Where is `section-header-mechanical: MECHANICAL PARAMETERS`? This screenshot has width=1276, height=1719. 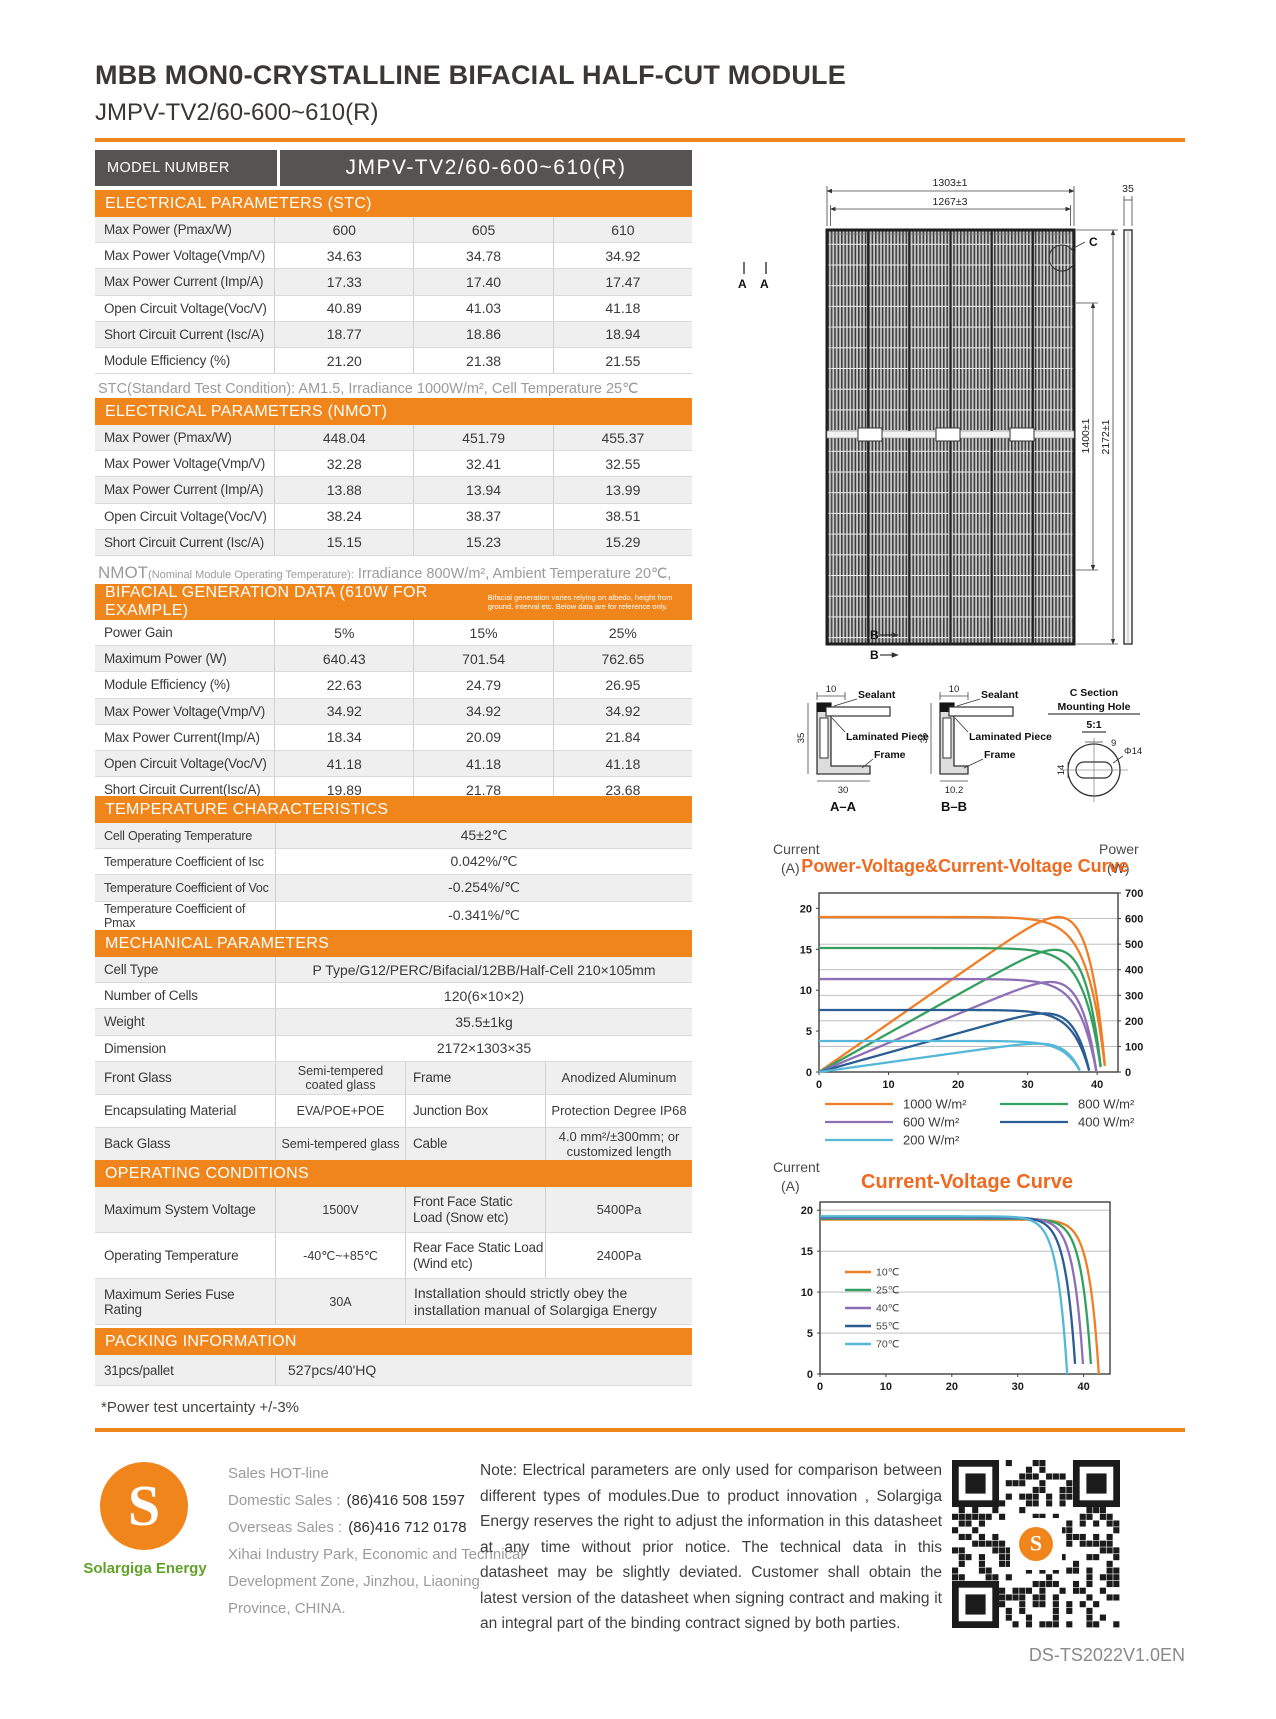
section-header-mechanical: MECHANICAL PARAMETERS is located at coordinates (393, 943).